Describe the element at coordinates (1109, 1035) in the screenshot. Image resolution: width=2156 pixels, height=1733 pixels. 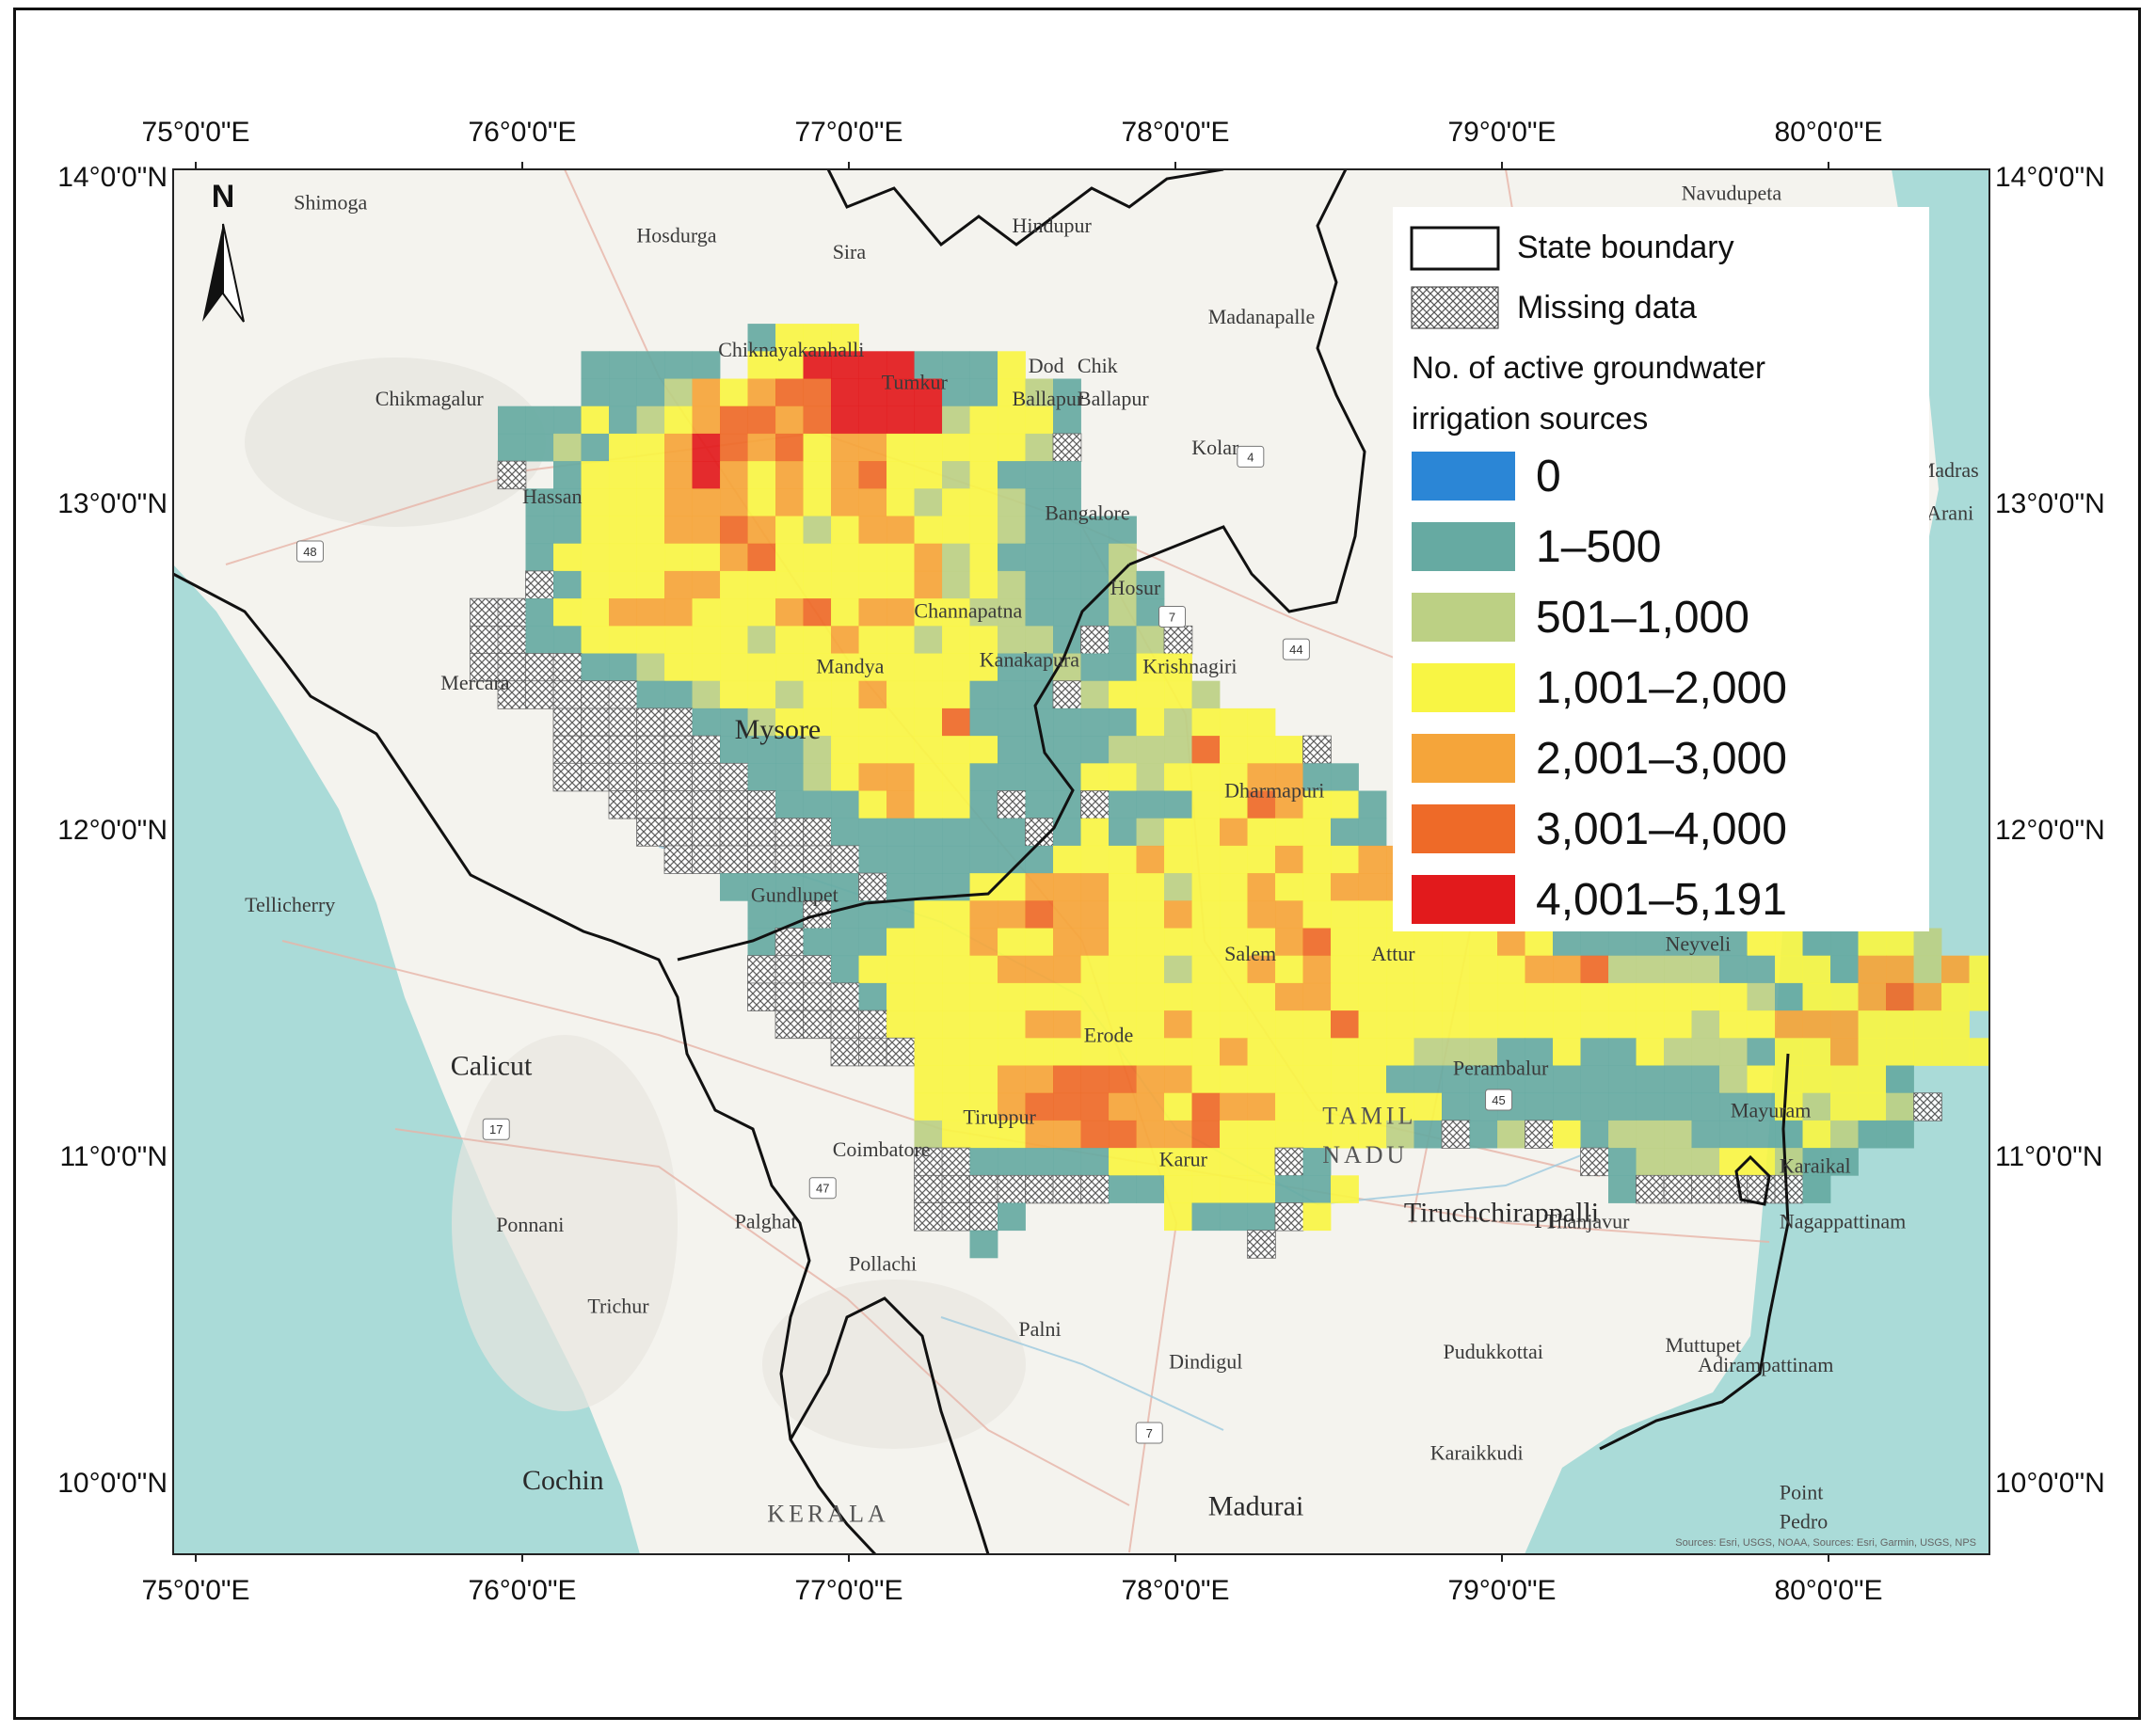
I see `place-label: Erode` at that location.